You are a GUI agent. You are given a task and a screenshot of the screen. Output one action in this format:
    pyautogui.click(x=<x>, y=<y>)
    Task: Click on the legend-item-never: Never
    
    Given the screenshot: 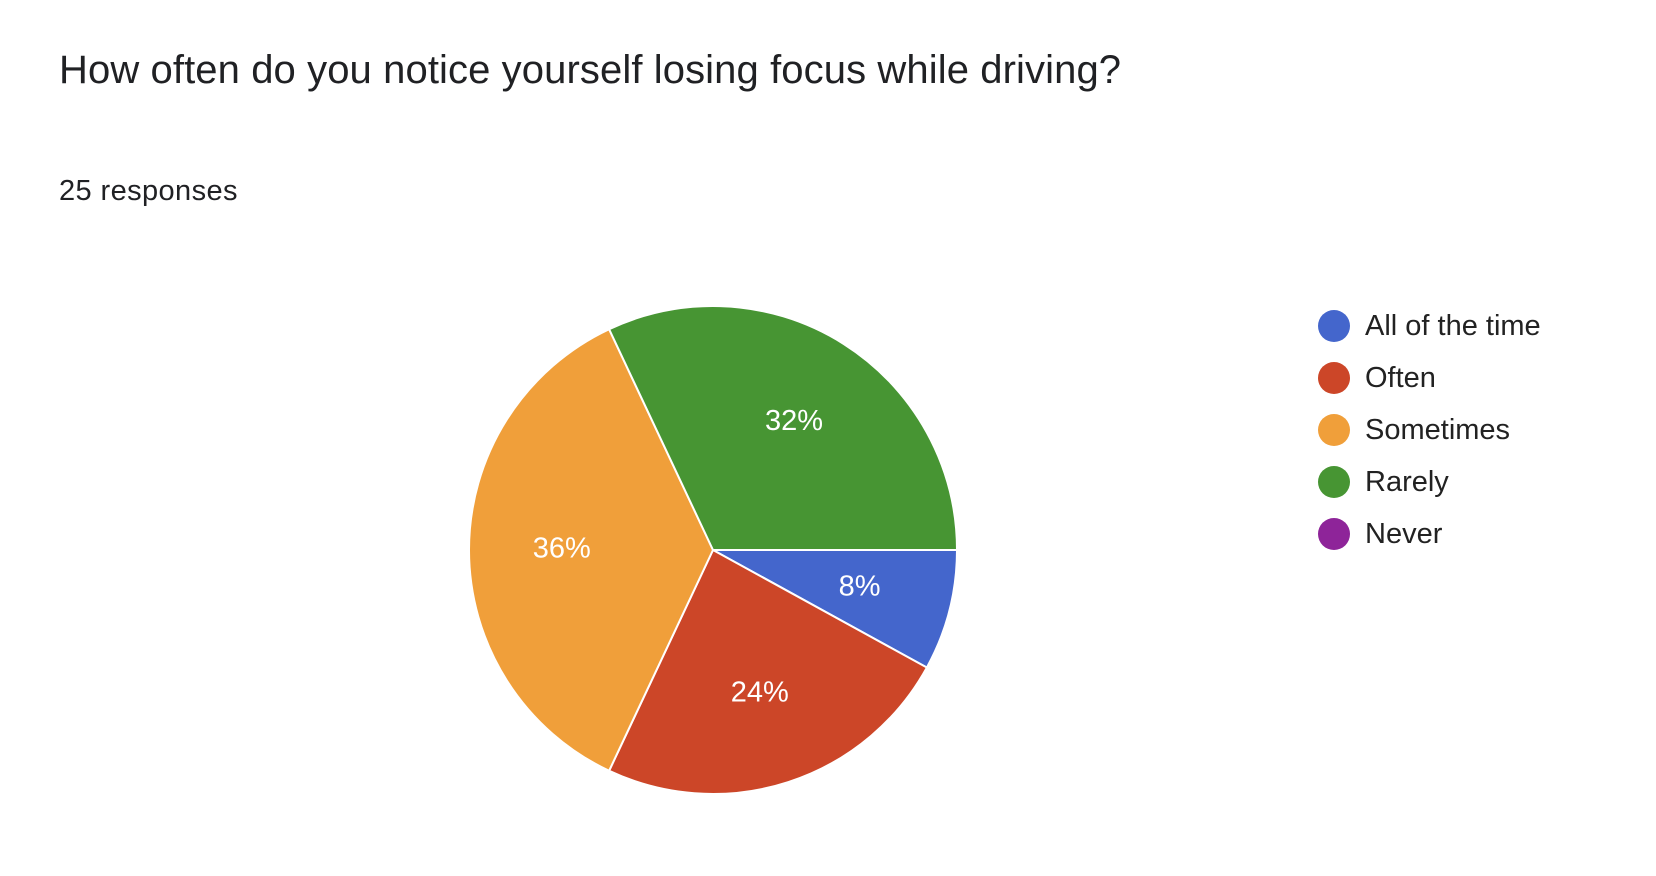 What is the action you would take?
    pyautogui.click(x=1429, y=534)
    